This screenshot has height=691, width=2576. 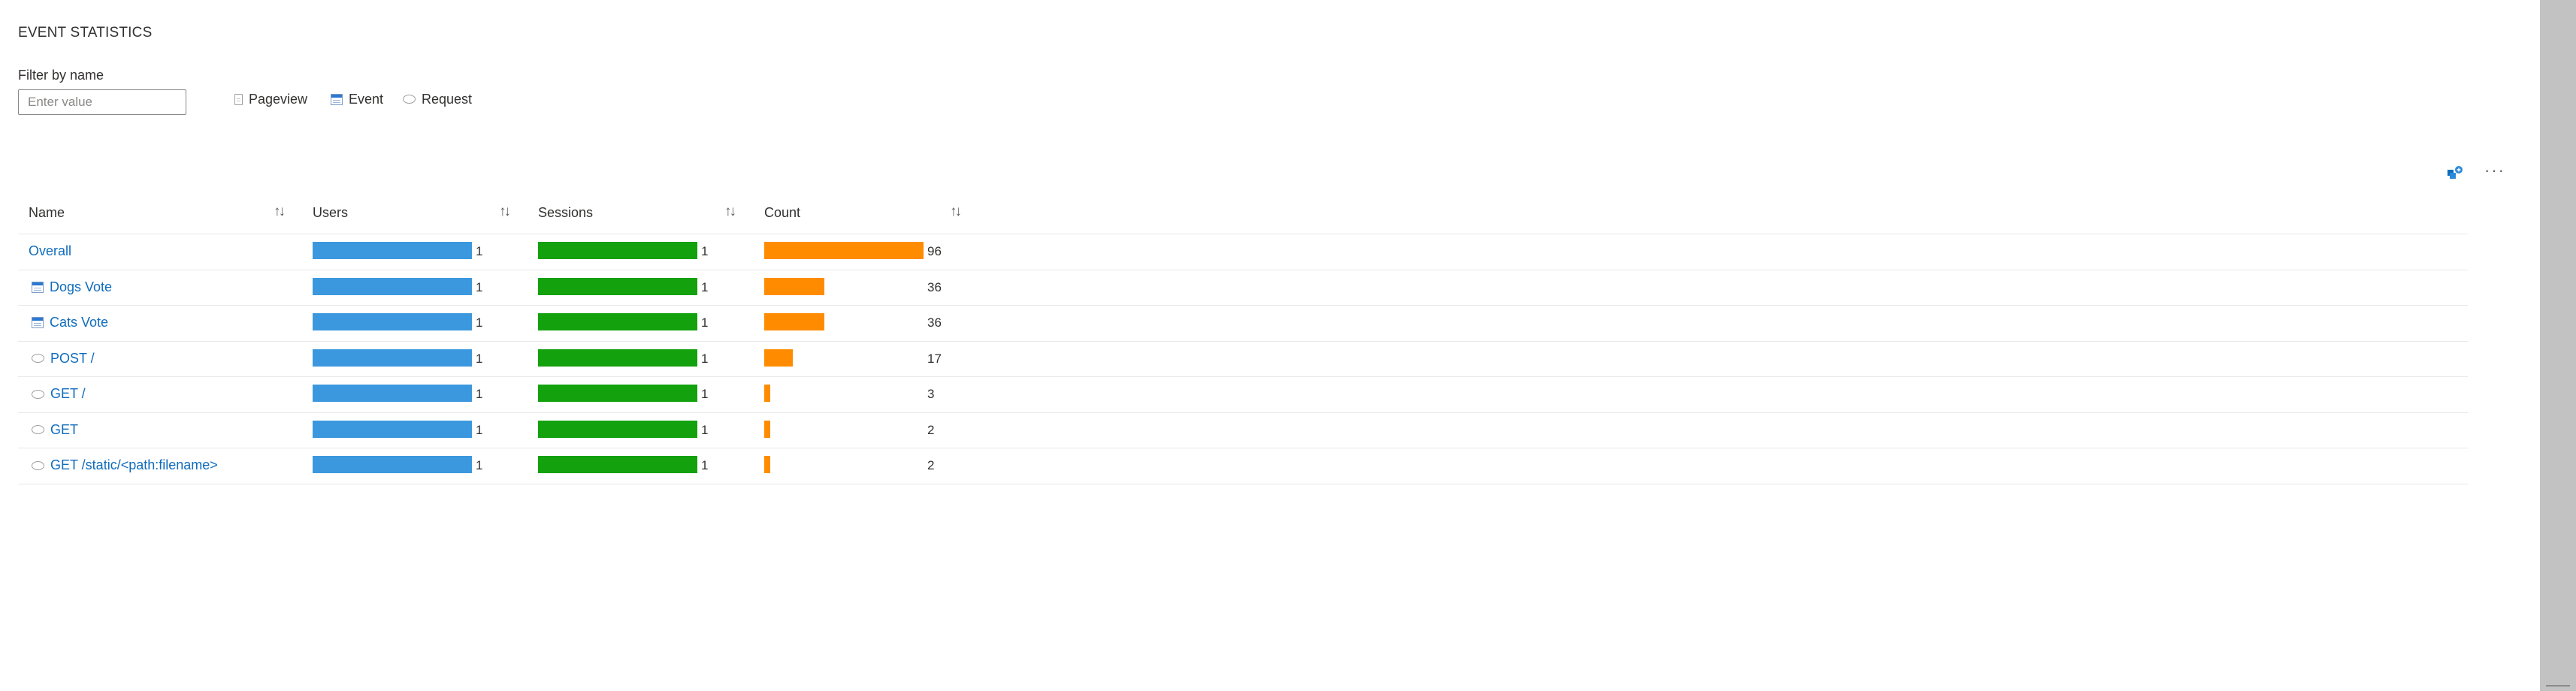 What do you see at coordinates (1243, 287) in the screenshot?
I see `table-row: Dogs Vote 1 1 36` at bounding box center [1243, 287].